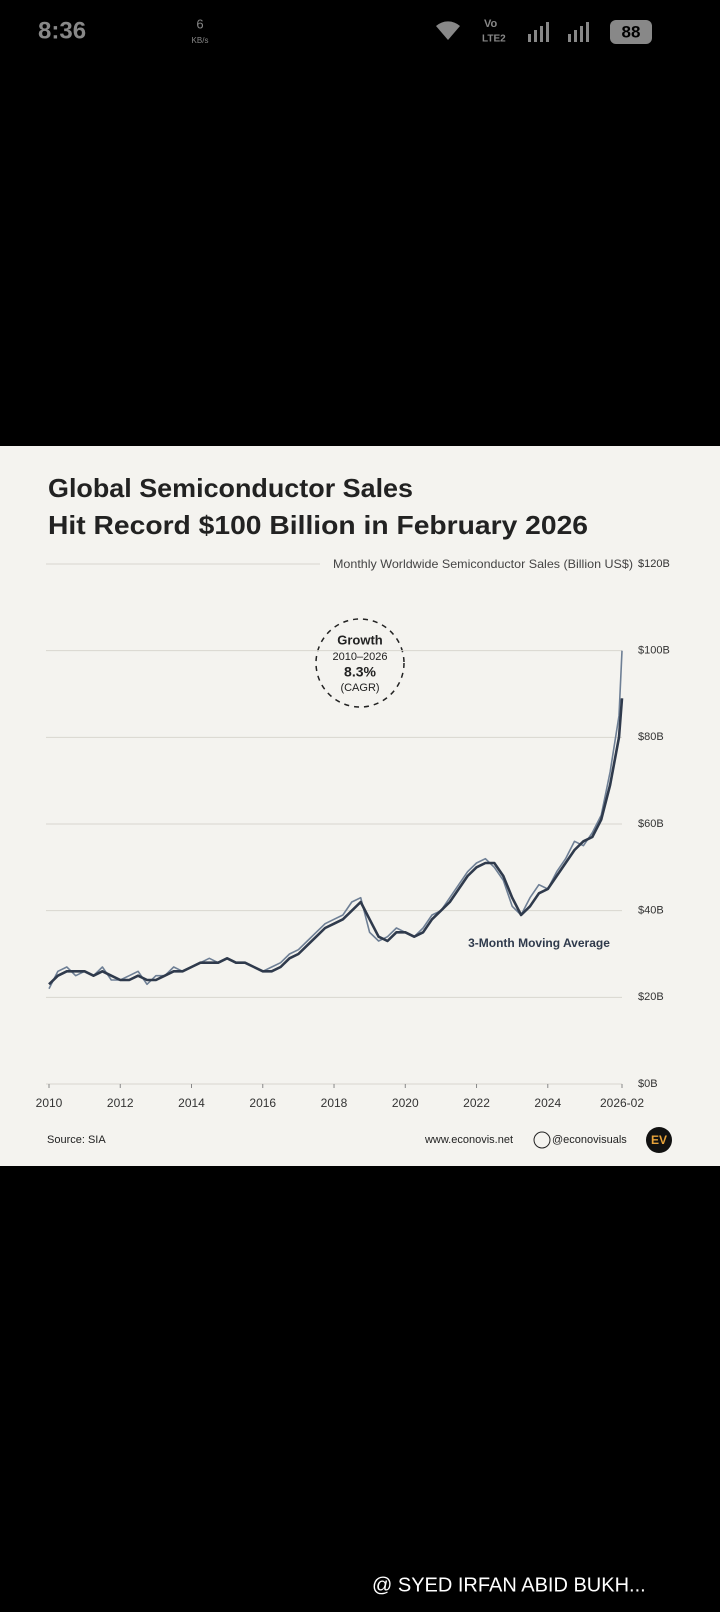 The width and height of the screenshot is (720, 1612). What do you see at coordinates (49, 1103) in the screenshot?
I see `x-tick-label: 2010` at bounding box center [49, 1103].